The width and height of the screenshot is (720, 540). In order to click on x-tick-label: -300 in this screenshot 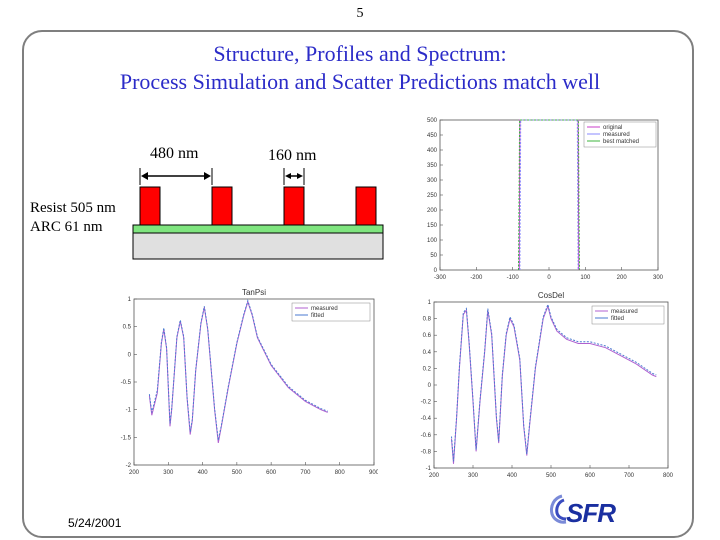, I will do `click(440, 278)`.